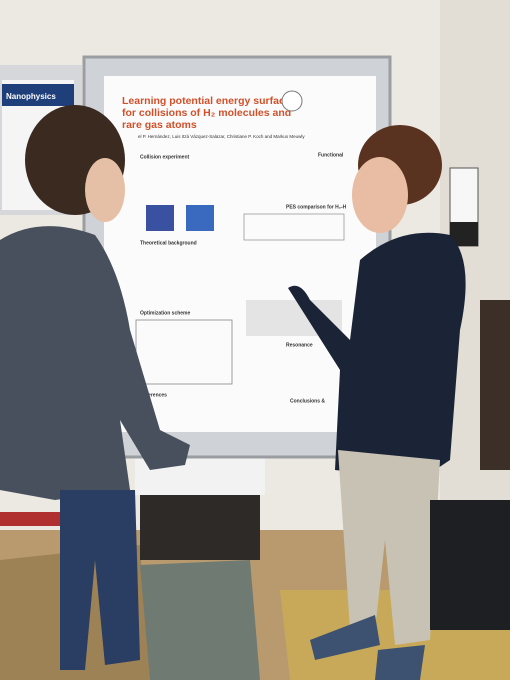  What do you see at coordinates (200, 620) in the screenshot?
I see `floor-tile` at bounding box center [200, 620].